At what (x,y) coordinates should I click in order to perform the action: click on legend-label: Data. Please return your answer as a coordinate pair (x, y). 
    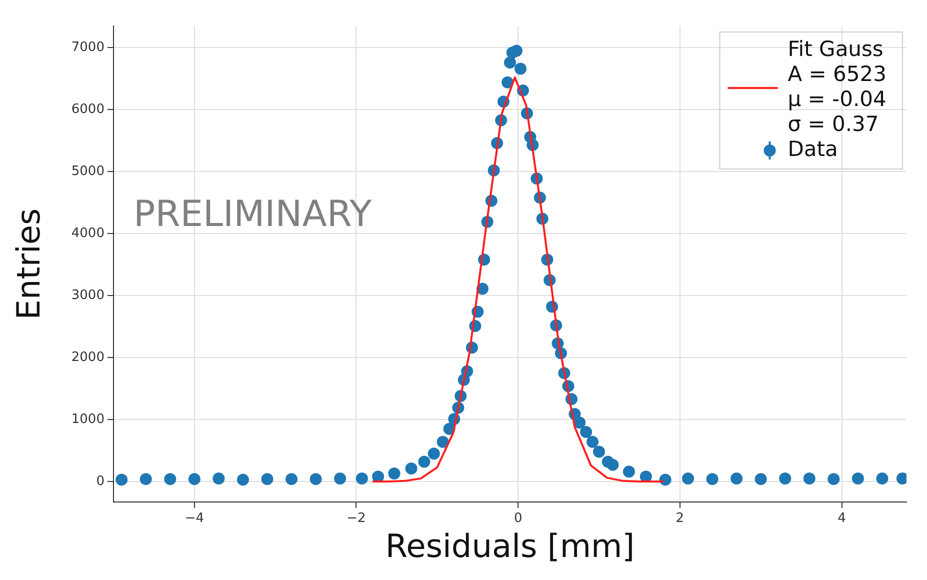
    Looking at the image, I should click on (813, 148).